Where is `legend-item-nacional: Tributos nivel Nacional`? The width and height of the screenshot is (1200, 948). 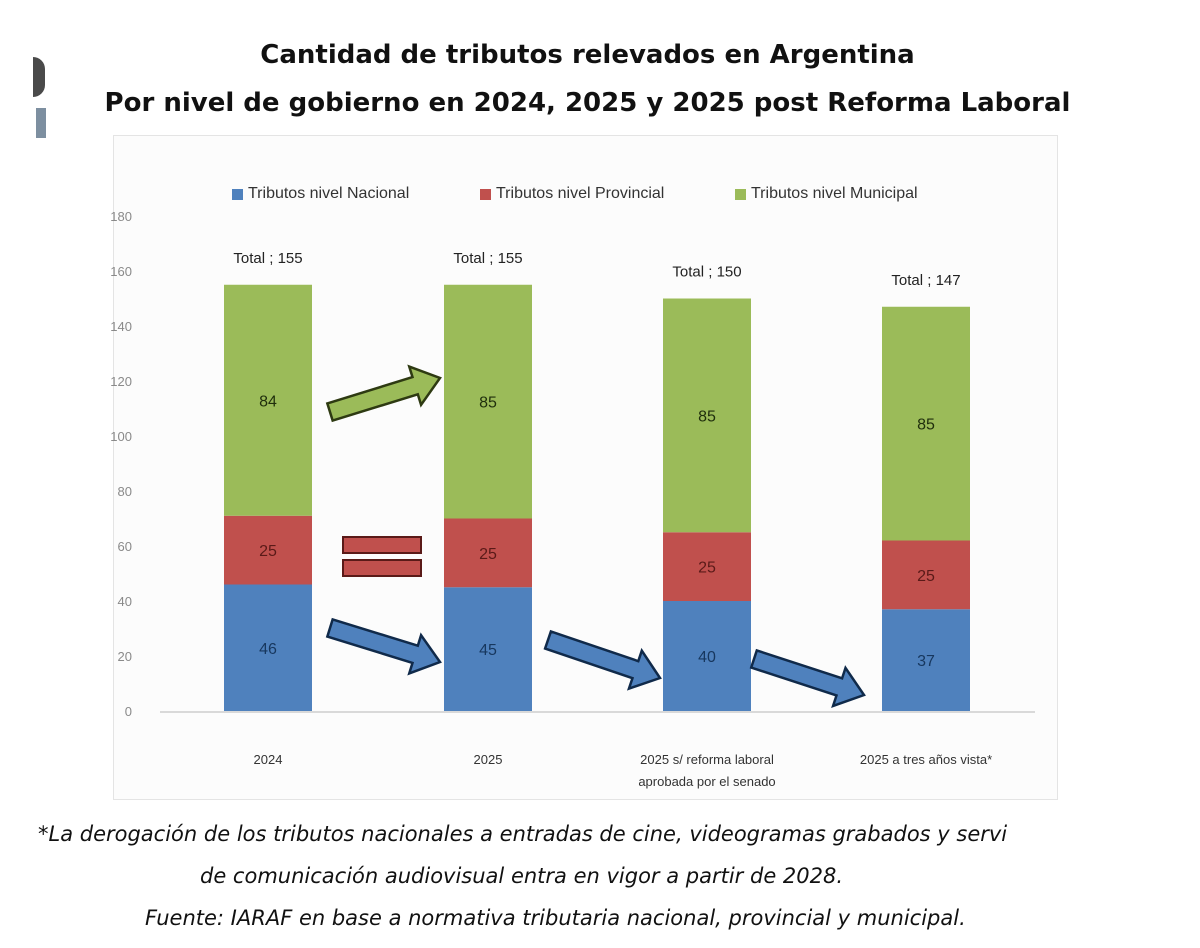 legend-item-nacional: Tributos nivel Nacional is located at coordinates (320, 194).